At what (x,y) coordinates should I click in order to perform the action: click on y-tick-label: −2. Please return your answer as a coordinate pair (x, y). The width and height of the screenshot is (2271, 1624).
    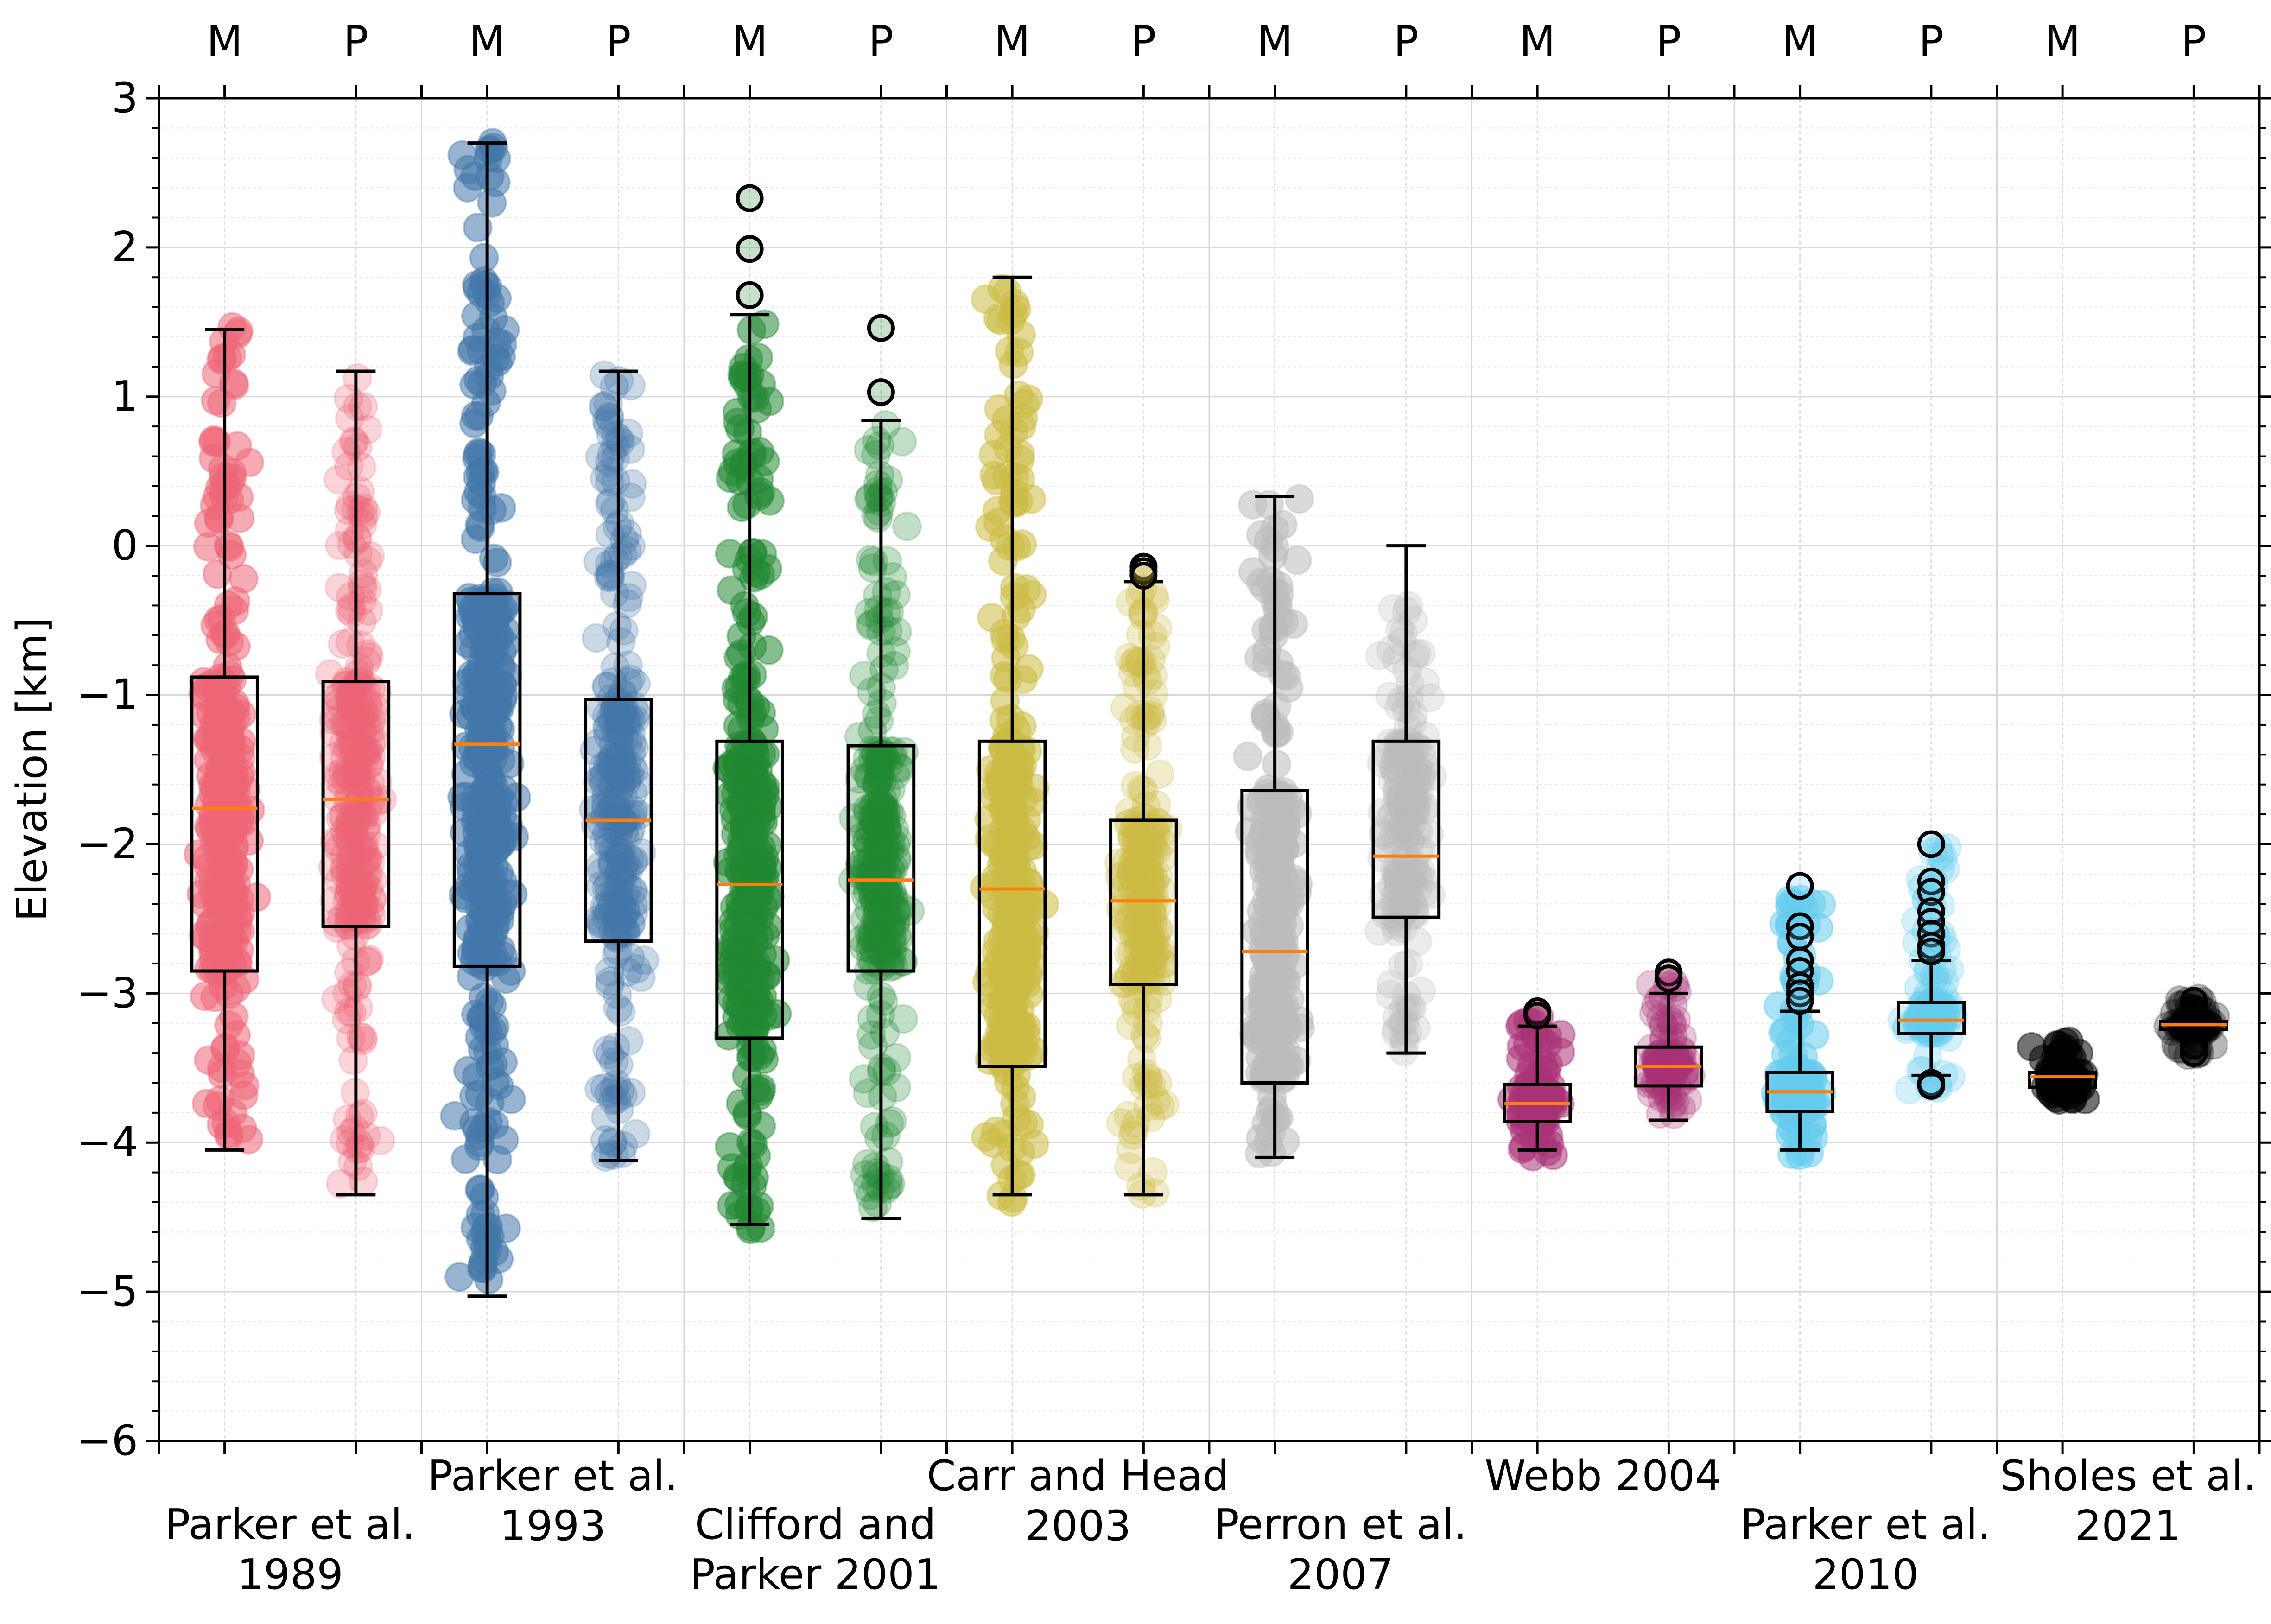
    Looking at the image, I should click on (107, 843).